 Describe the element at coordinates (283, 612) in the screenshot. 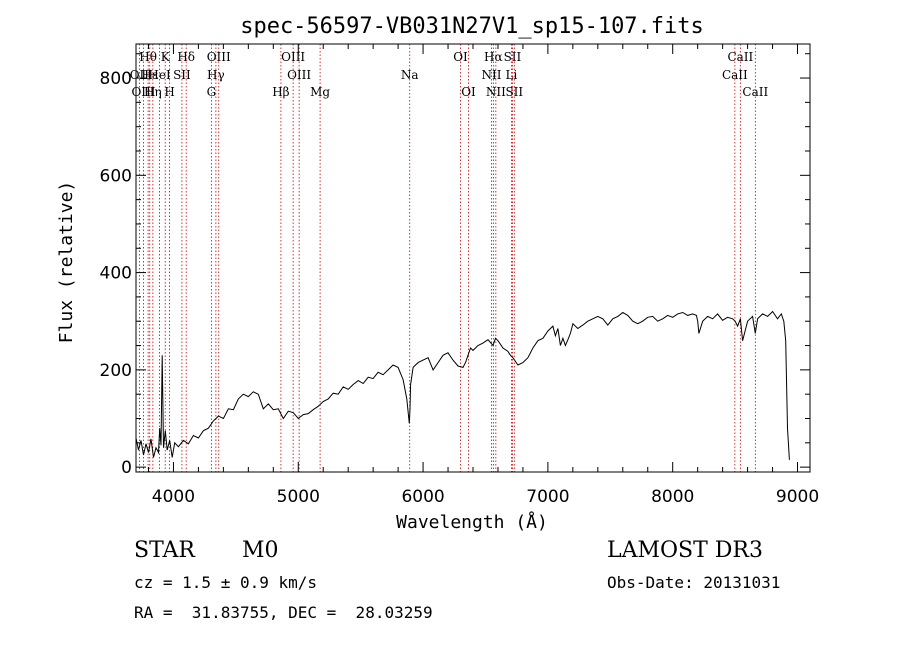

I see `ra-dec: RA = 31.83755, DEC = 28.03259` at that location.